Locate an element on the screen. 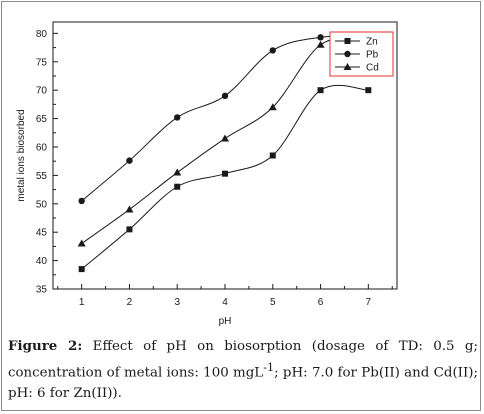 The width and height of the screenshot is (484, 414). x-tick-label: 3 is located at coordinates (177, 302).